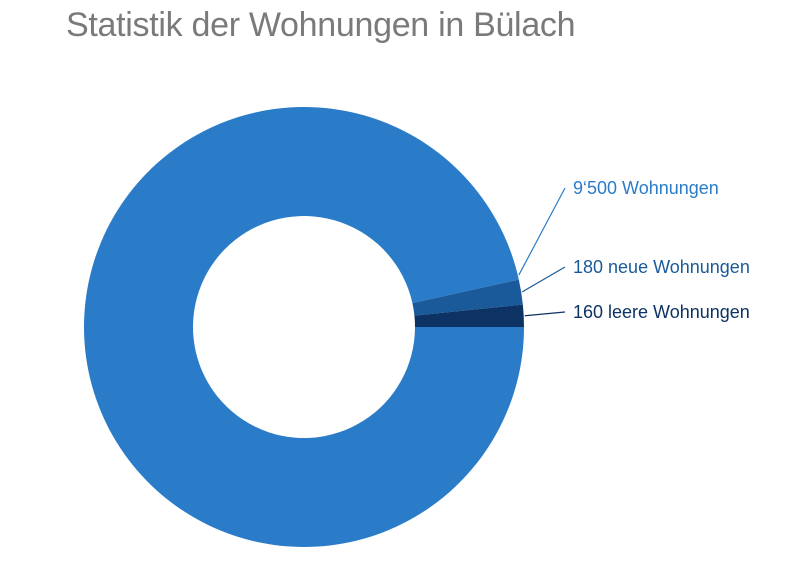  I want to click on leader-lines, so click(542, 252).